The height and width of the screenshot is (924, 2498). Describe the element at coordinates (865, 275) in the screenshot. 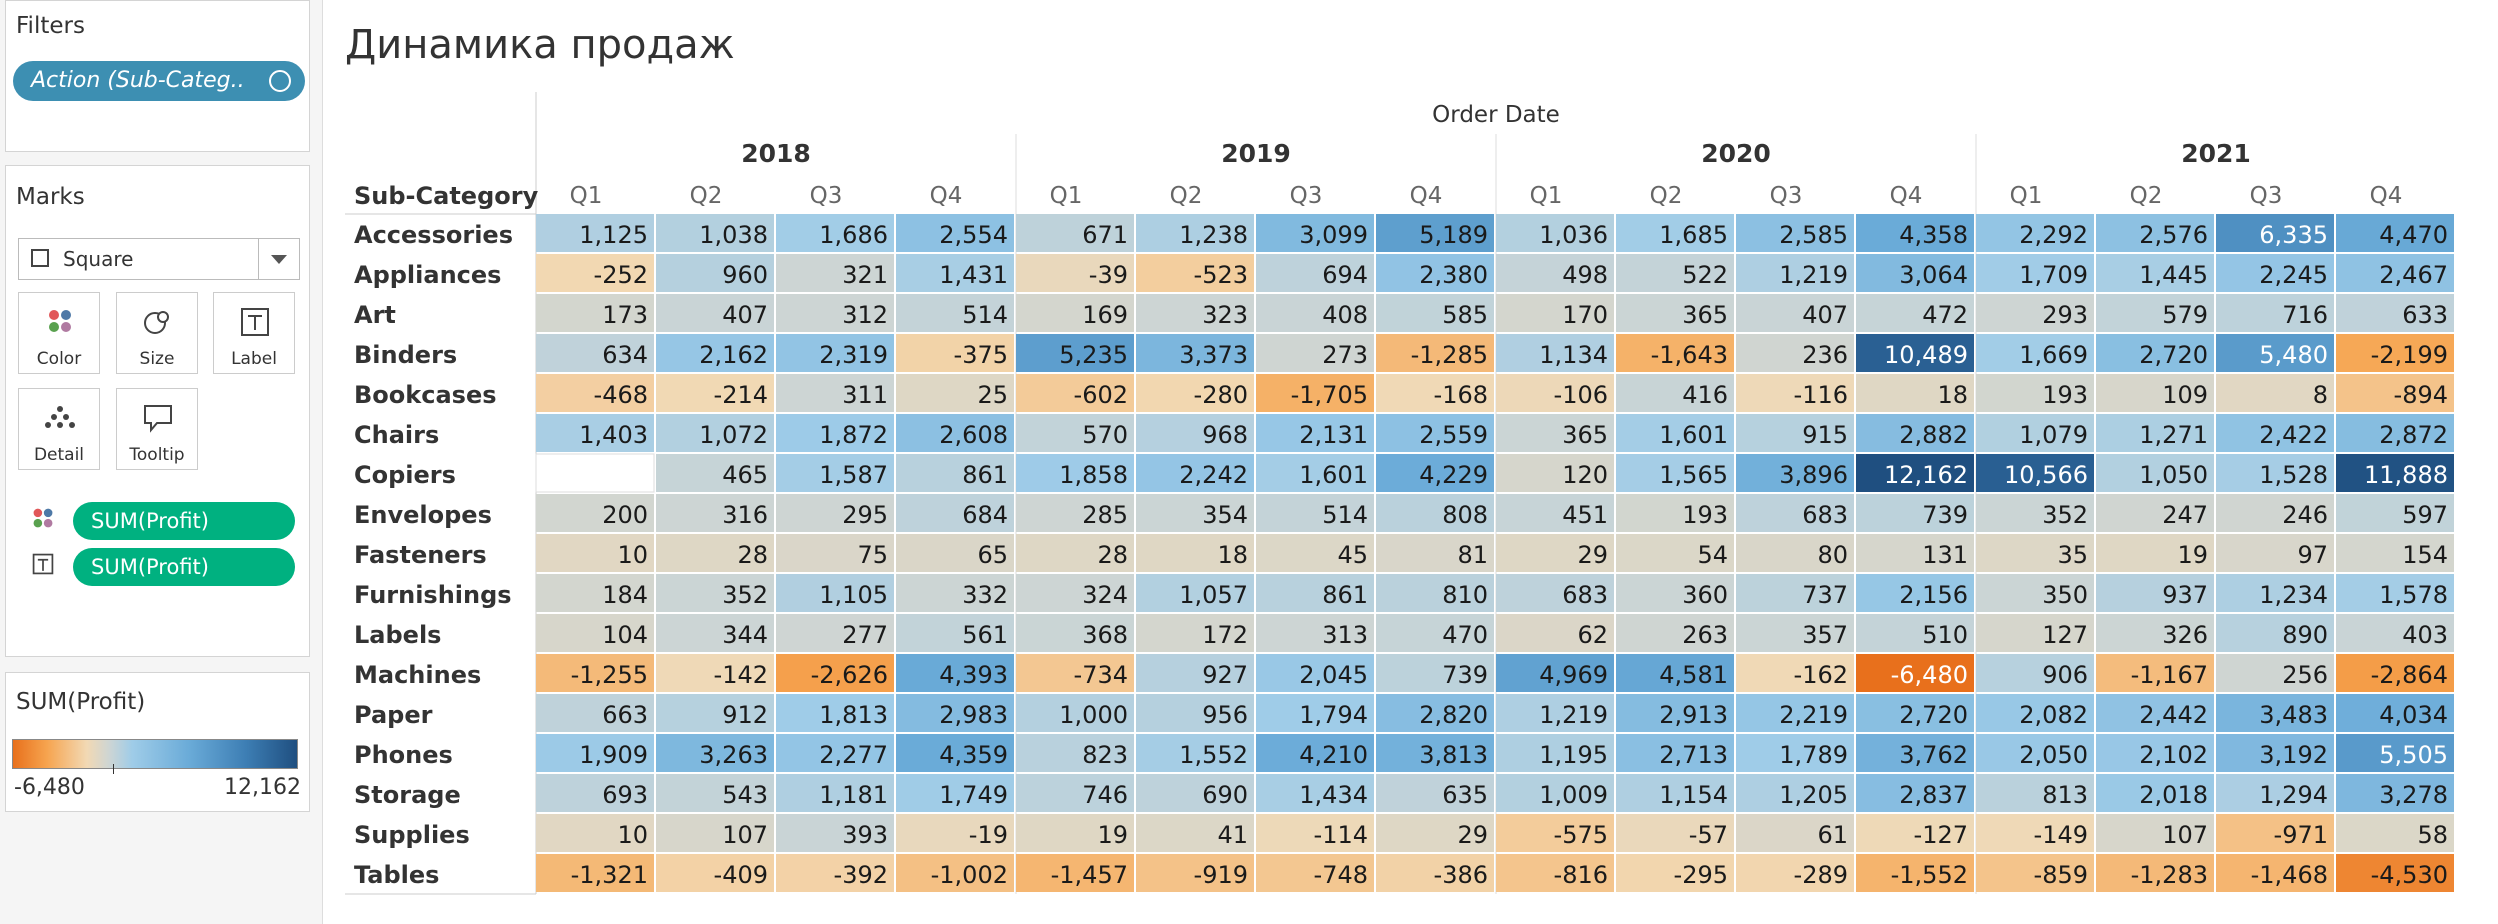

I see `heatmap-cell-label: 321` at that location.